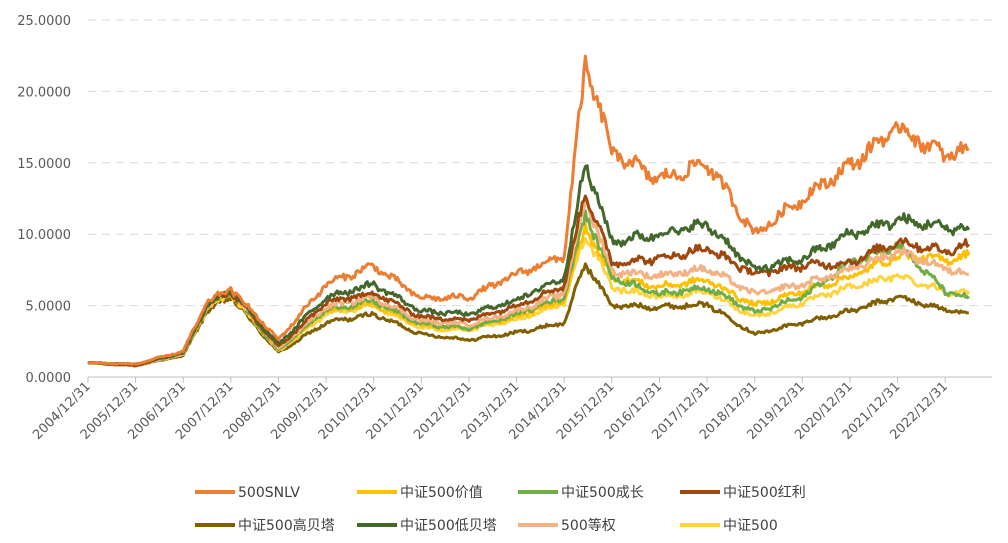 The image size is (1008, 543). Describe the element at coordinates (588, 525) in the screenshot. I see `legend-entry: 500等权` at that location.